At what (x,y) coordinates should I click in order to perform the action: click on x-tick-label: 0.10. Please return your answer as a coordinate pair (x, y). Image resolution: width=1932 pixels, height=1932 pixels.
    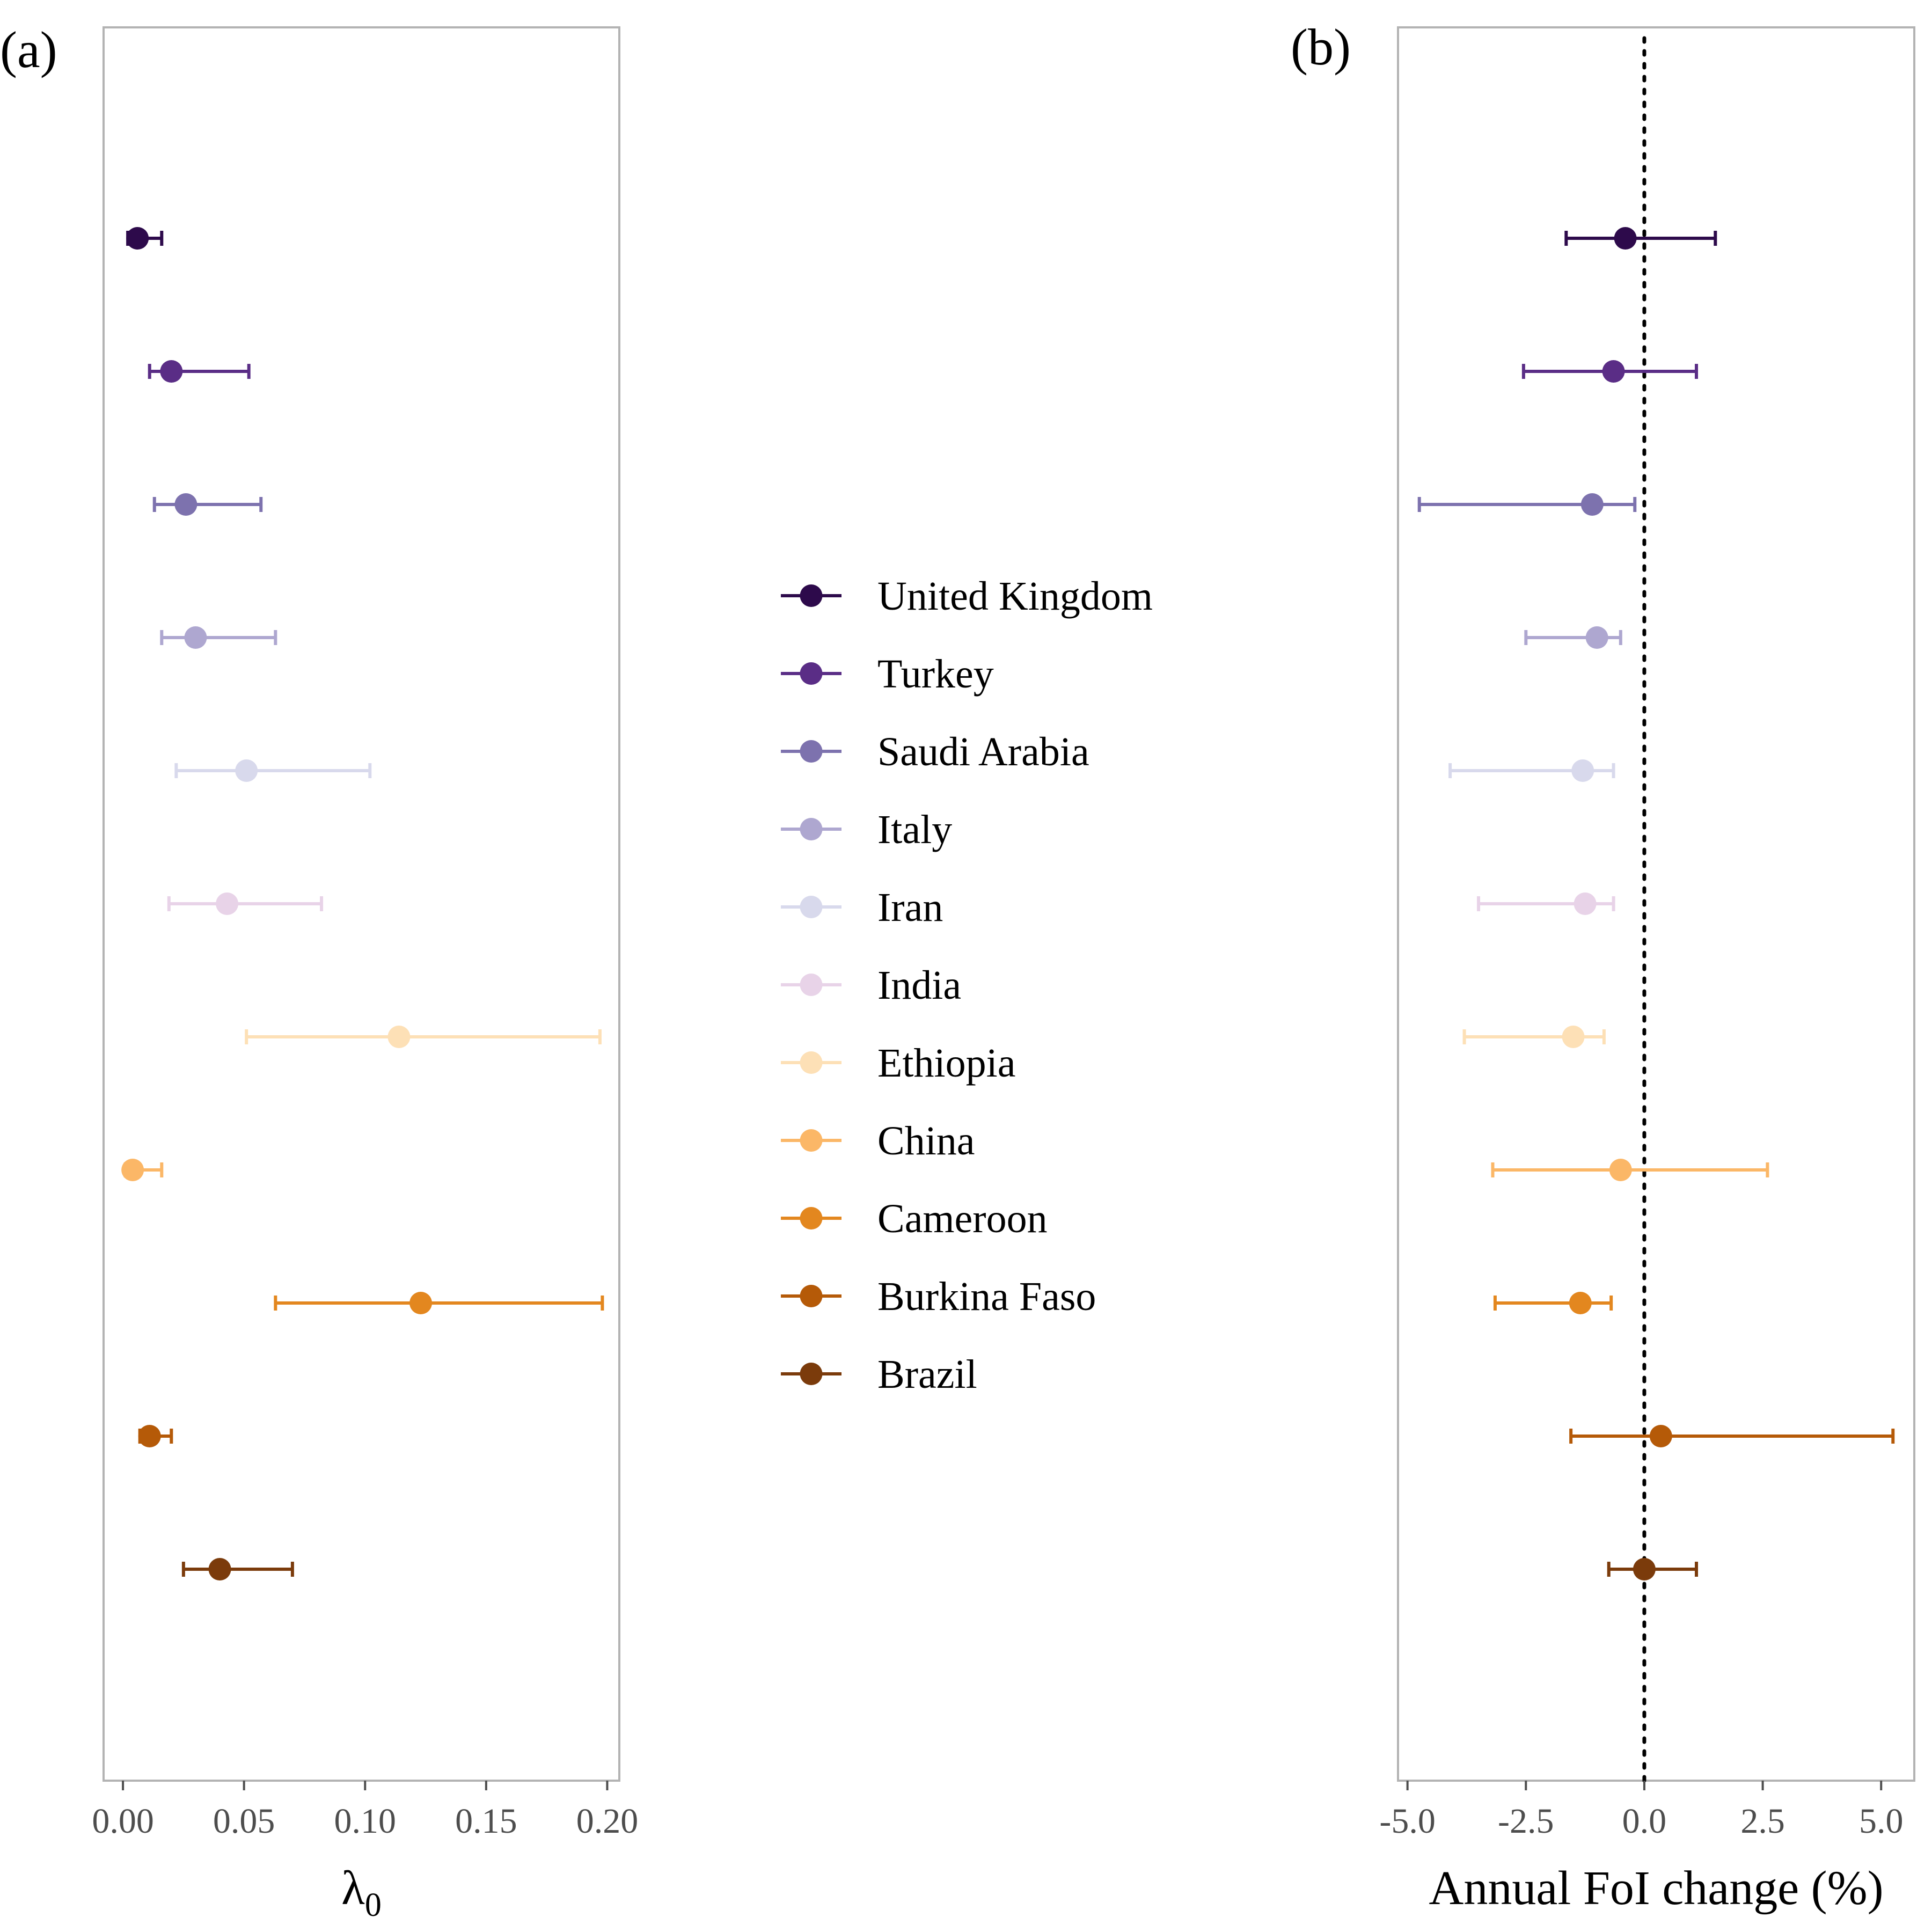
    Looking at the image, I should click on (365, 1821).